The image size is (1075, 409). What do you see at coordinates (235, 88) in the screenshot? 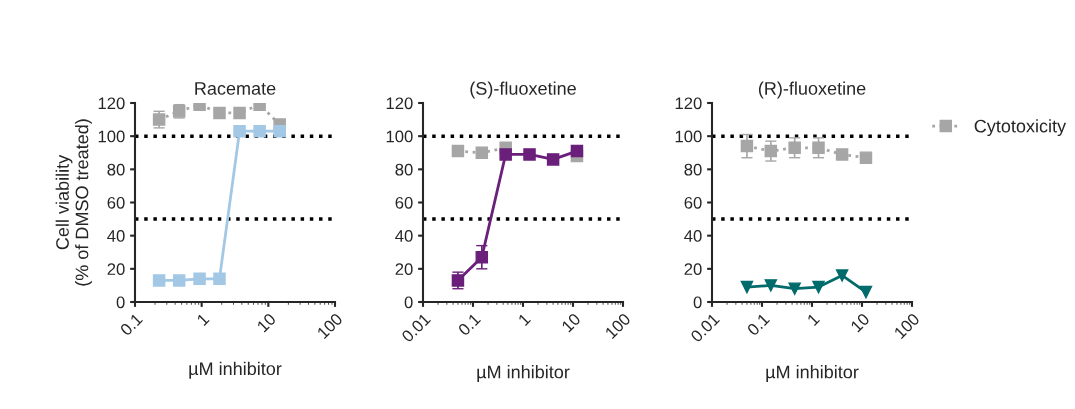
I see `chart-title: Racemate` at bounding box center [235, 88].